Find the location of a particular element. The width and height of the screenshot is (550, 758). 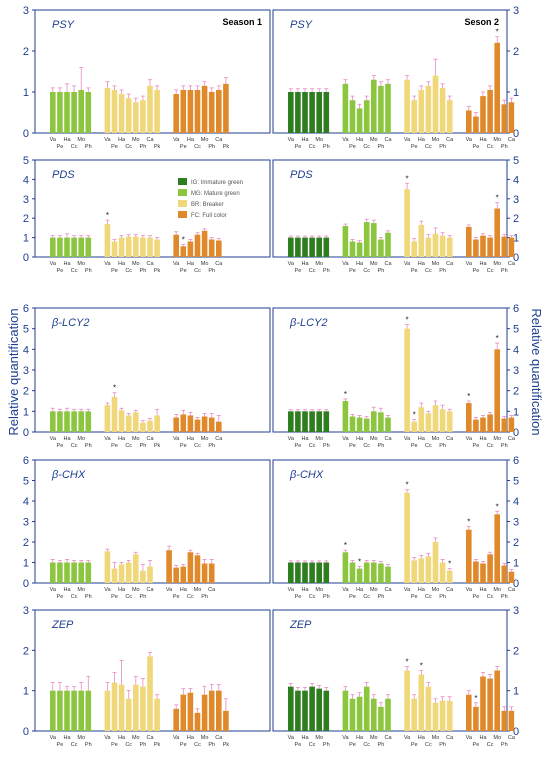

category-label: Pk is located at coordinates (157, 745).